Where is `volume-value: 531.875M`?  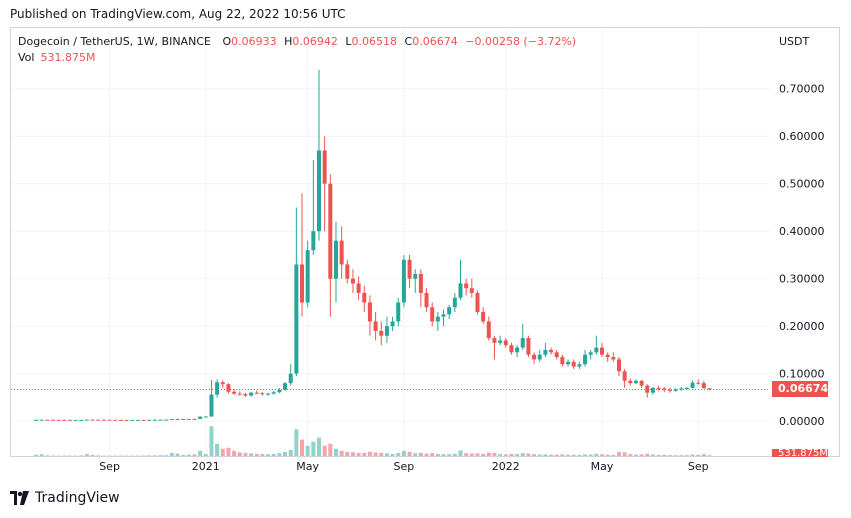 volume-value: 531.875M is located at coordinates (68, 57).